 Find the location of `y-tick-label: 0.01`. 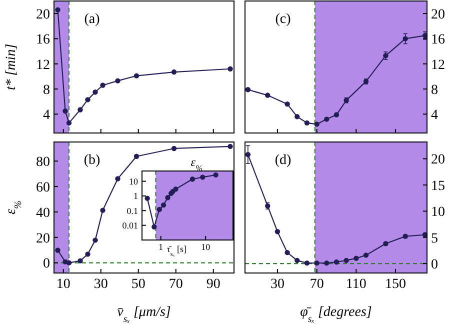

y-tick-label: 0.01 is located at coordinates (130, 225).